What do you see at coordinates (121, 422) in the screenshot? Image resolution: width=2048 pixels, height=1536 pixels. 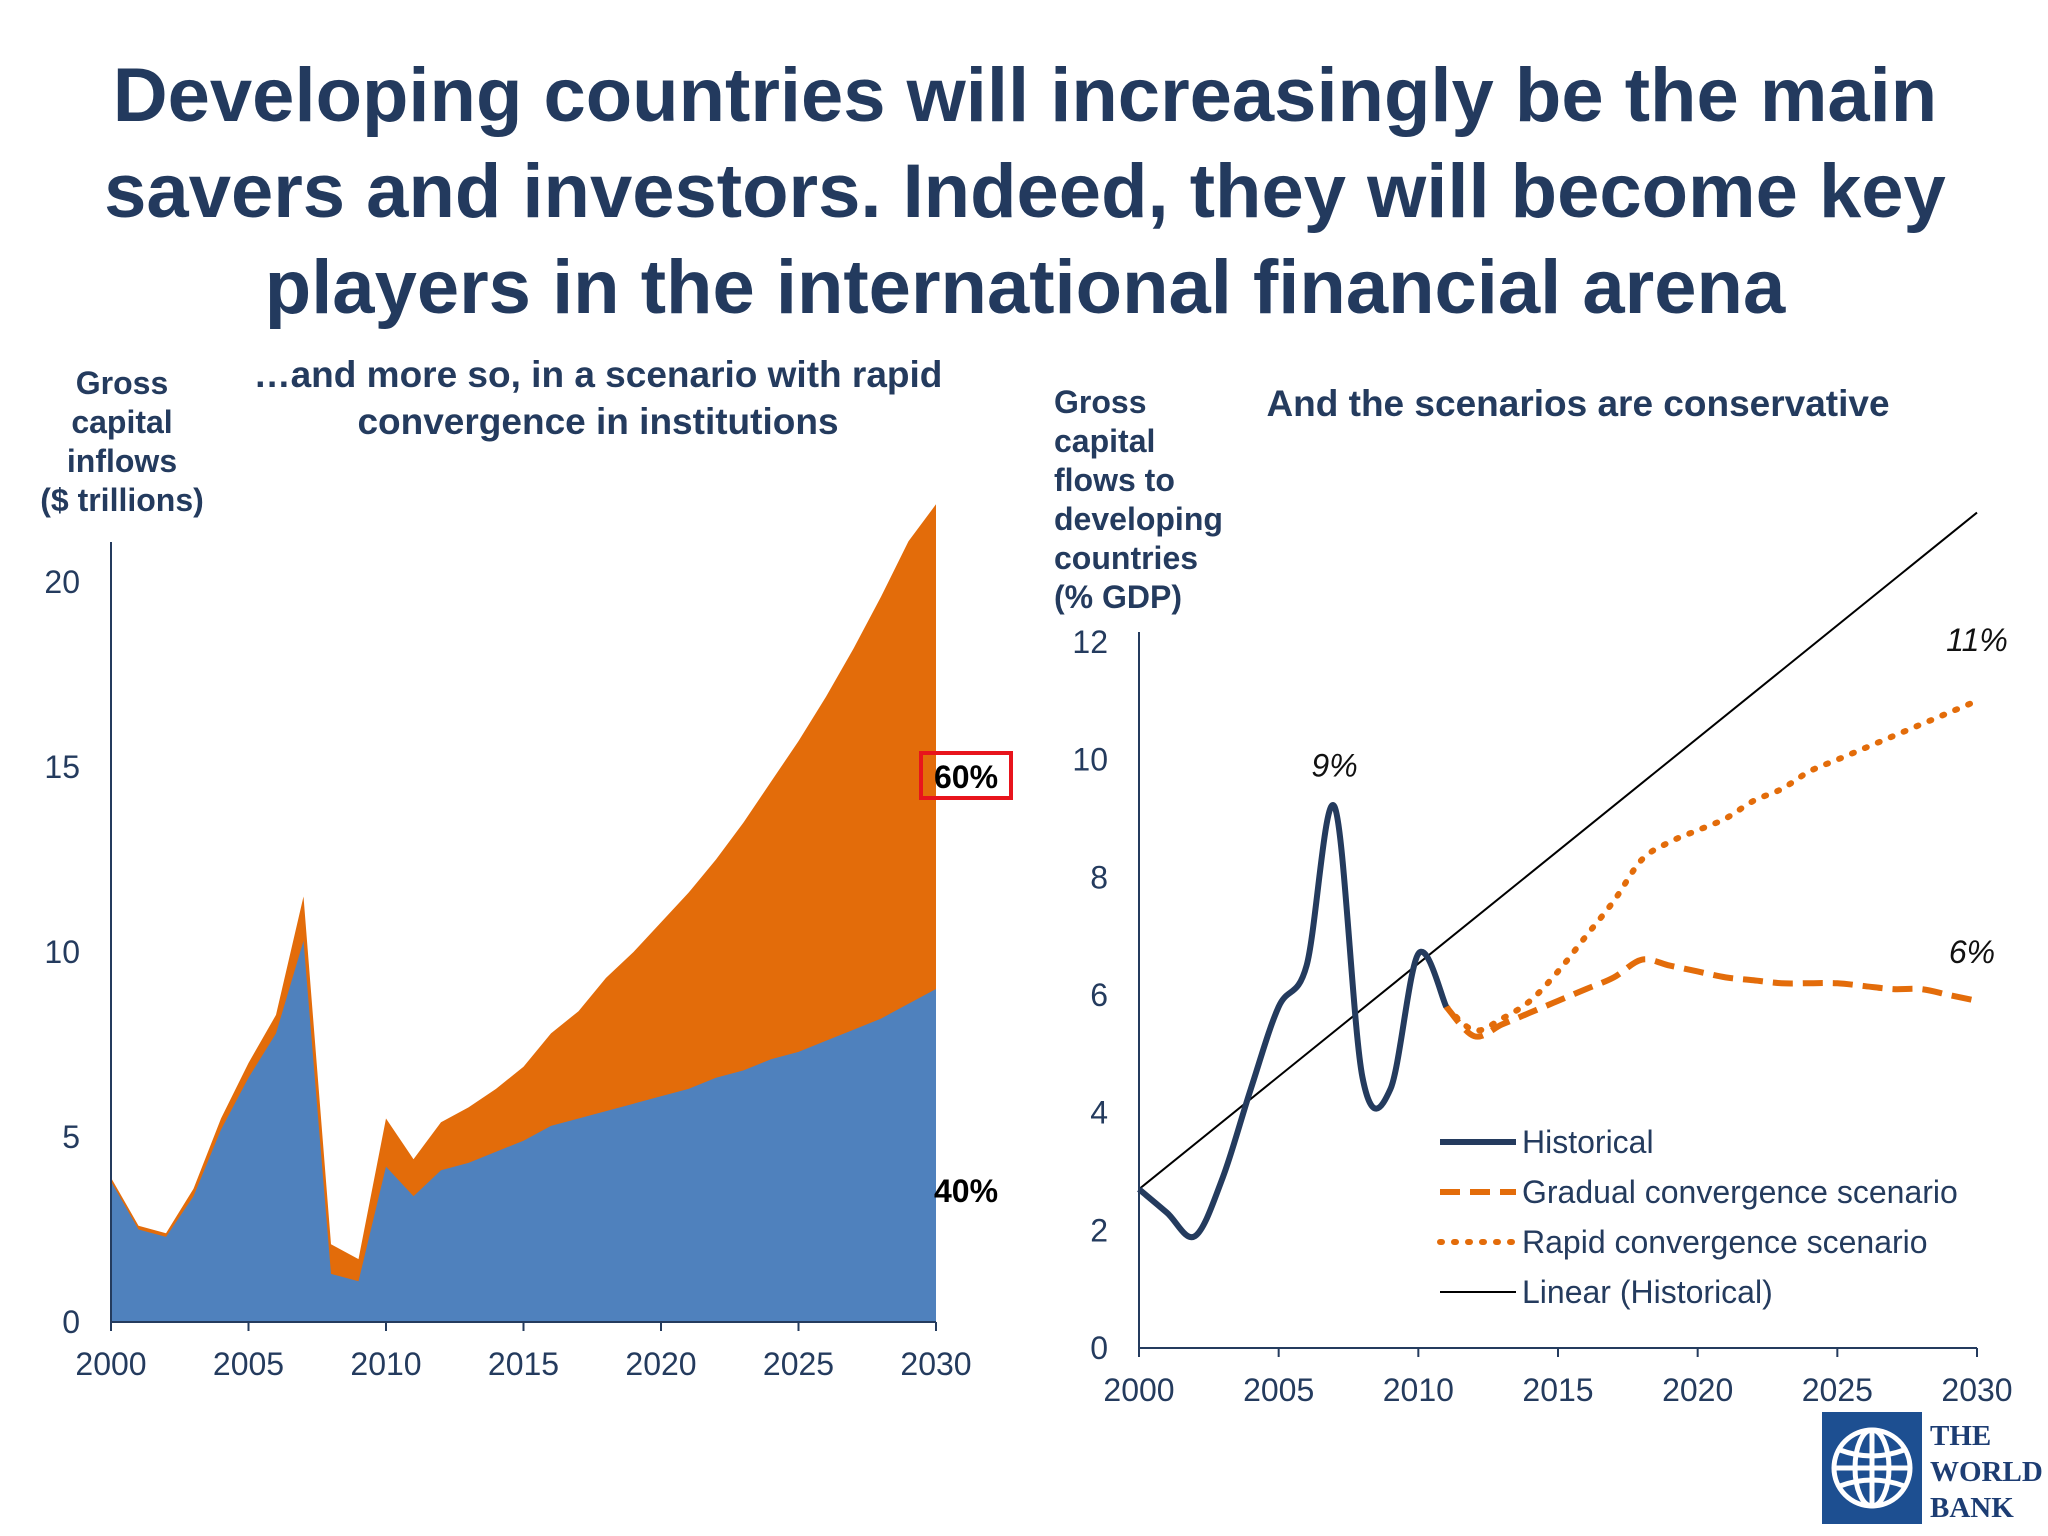 I see `left-ylabel-line: capital` at bounding box center [121, 422].